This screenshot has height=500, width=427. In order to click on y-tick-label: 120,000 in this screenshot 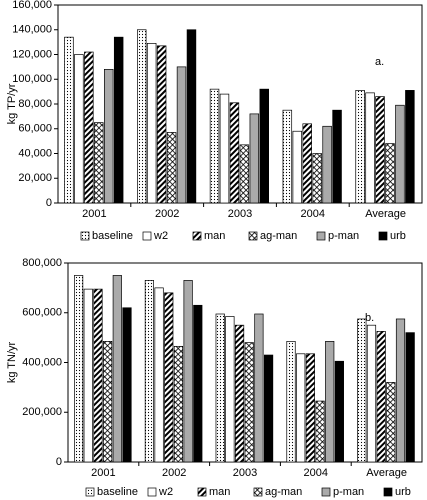, I will do `click(32, 54)`.